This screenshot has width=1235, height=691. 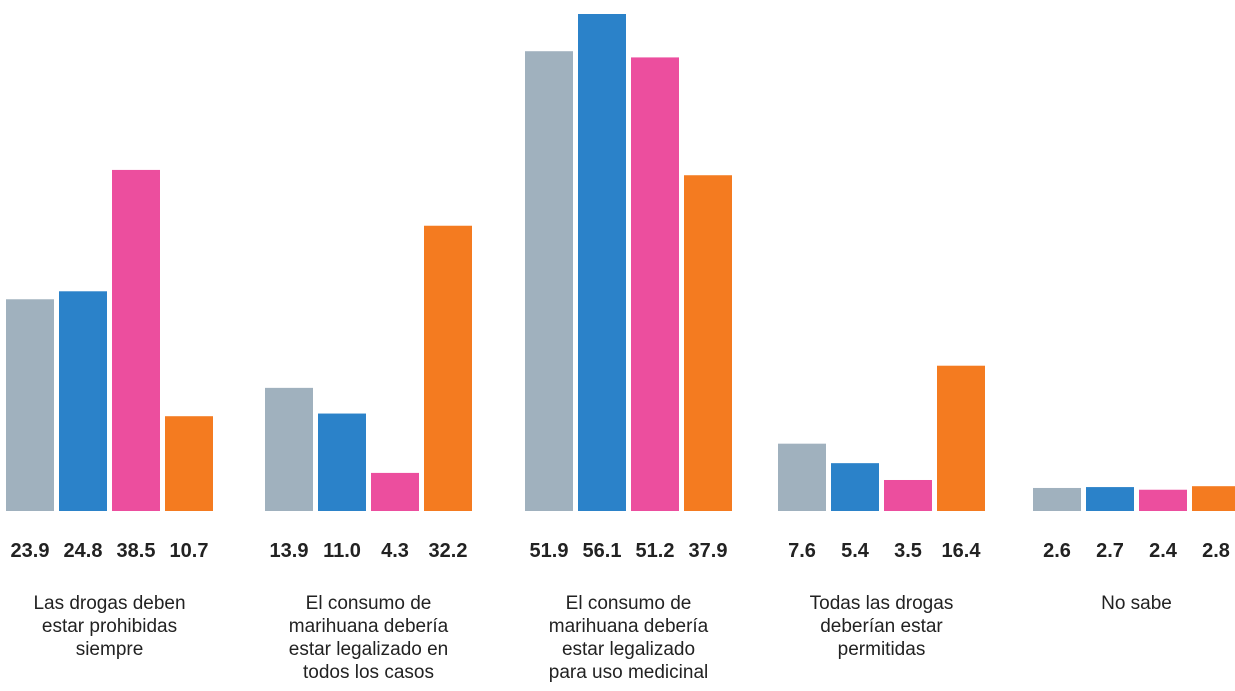 I want to click on value-label-group2-series3: 4.3, so click(x=395, y=551).